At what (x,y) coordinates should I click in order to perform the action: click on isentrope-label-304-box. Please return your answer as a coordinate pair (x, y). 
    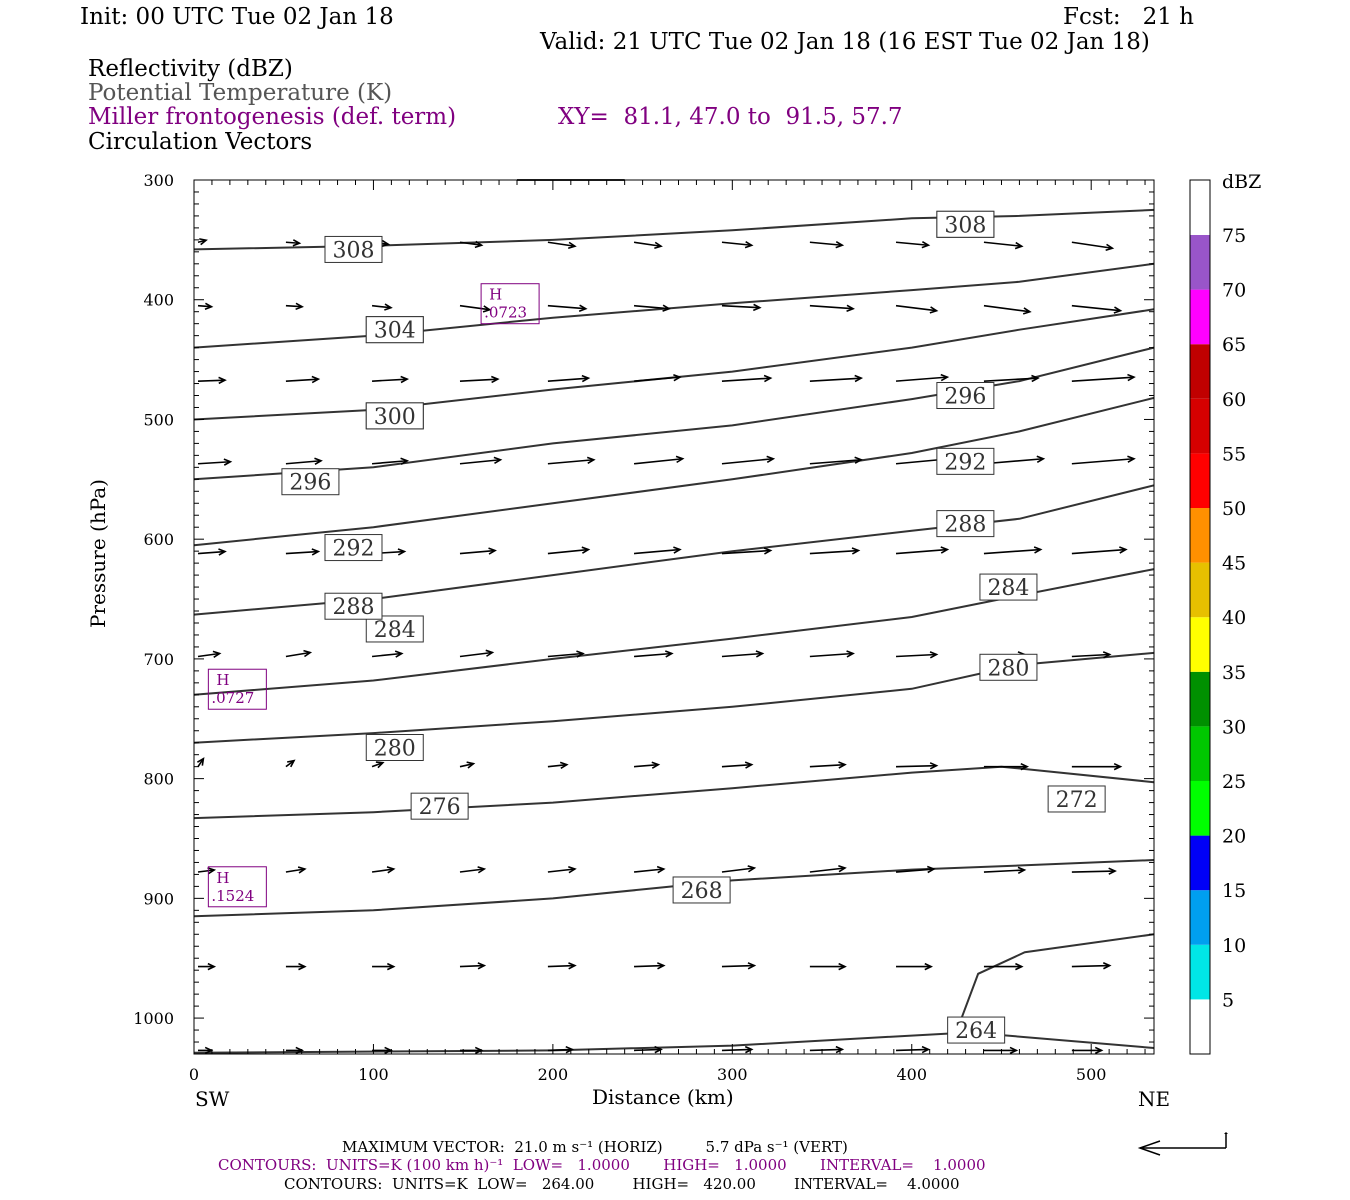
    Looking at the image, I should click on (394, 330).